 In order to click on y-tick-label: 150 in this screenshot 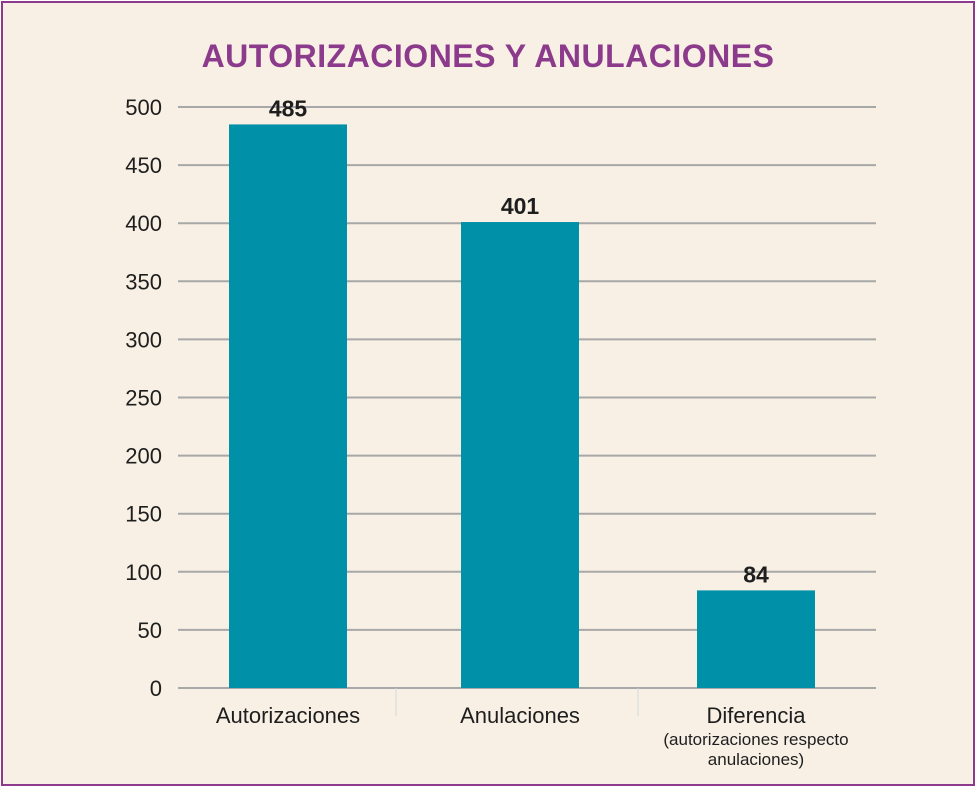, I will do `click(143, 514)`.